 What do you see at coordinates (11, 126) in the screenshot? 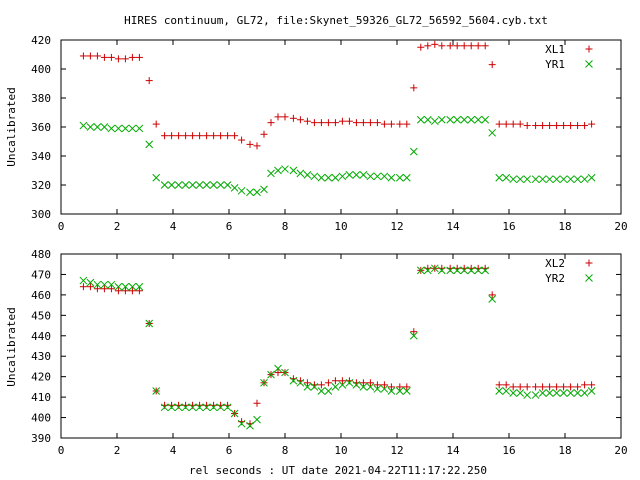
I see `top-ylabel: Uncalibrated` at bounding box center [11, 126].